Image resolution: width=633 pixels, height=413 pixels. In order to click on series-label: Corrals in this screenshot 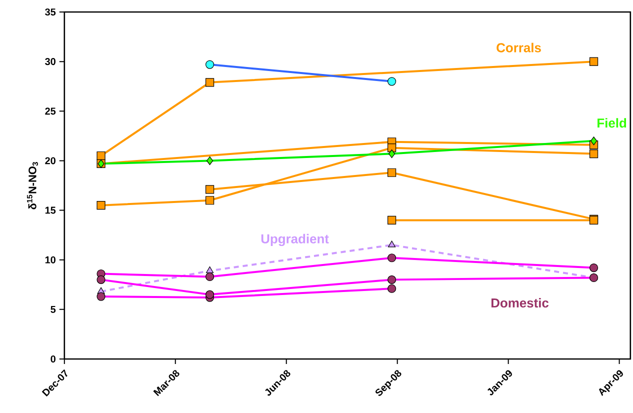, I will do `click(518, 47)`.